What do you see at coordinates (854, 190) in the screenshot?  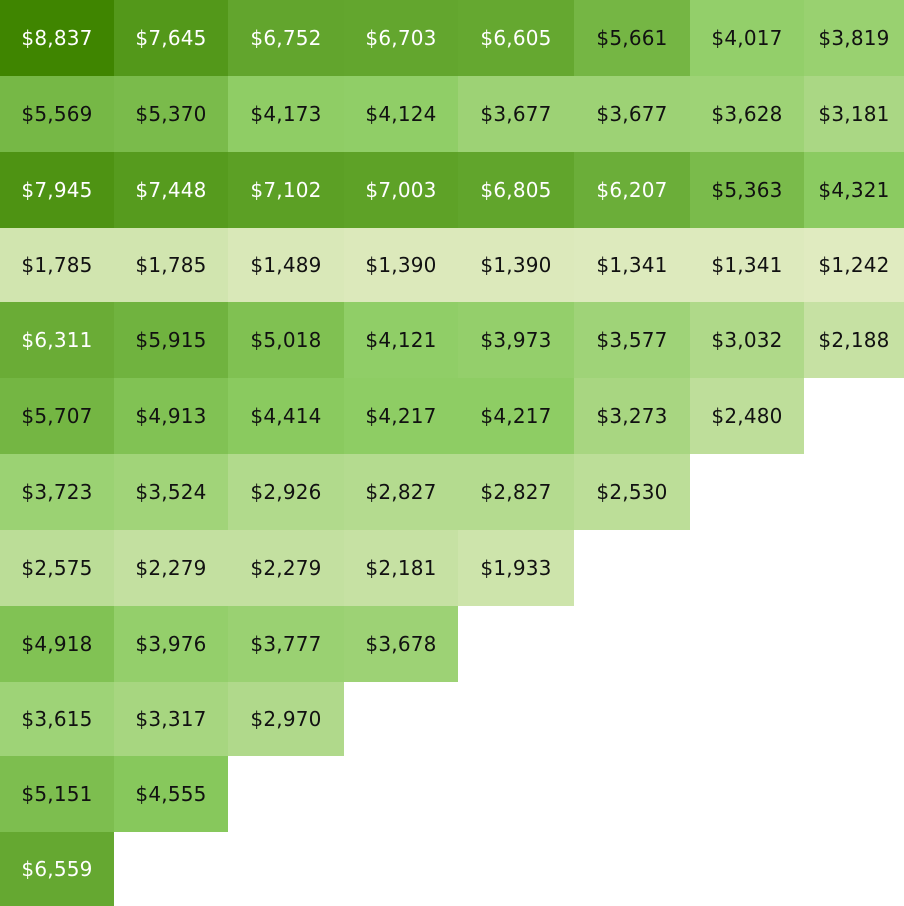 I see `heatmap-cell: $4,321` at bounding box center [854, 190].